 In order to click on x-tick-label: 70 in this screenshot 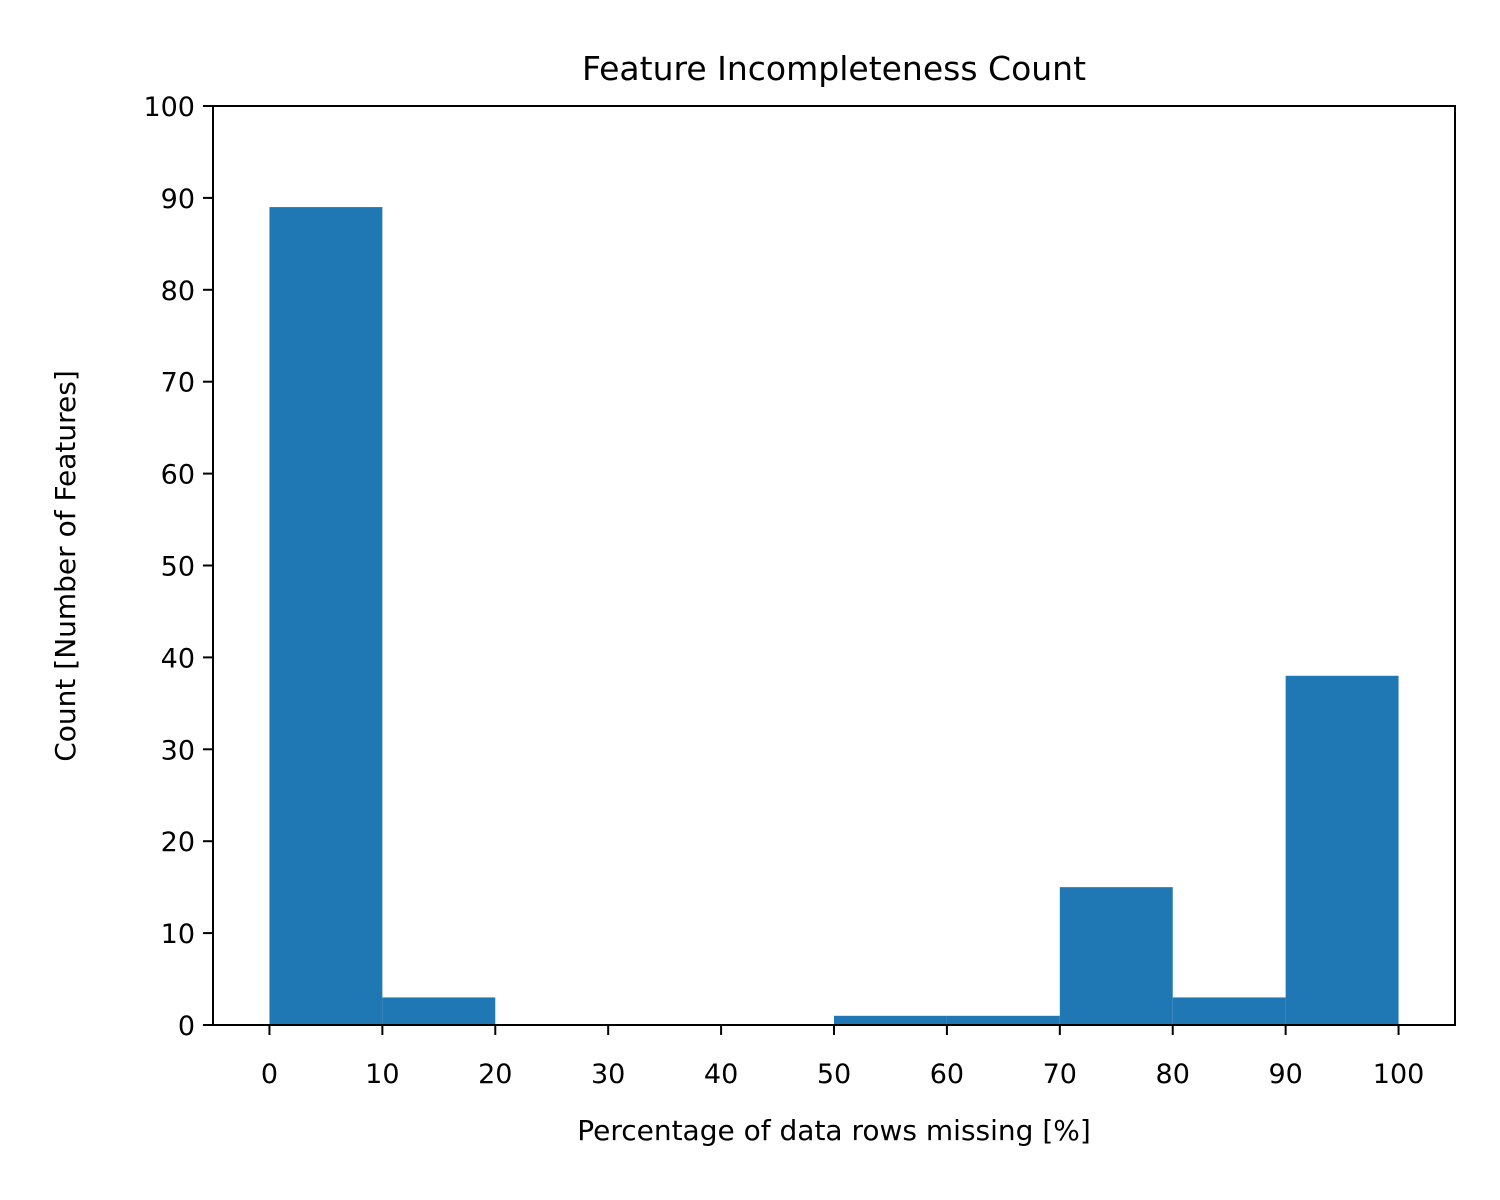, I will do `click(1060, 1074)`.